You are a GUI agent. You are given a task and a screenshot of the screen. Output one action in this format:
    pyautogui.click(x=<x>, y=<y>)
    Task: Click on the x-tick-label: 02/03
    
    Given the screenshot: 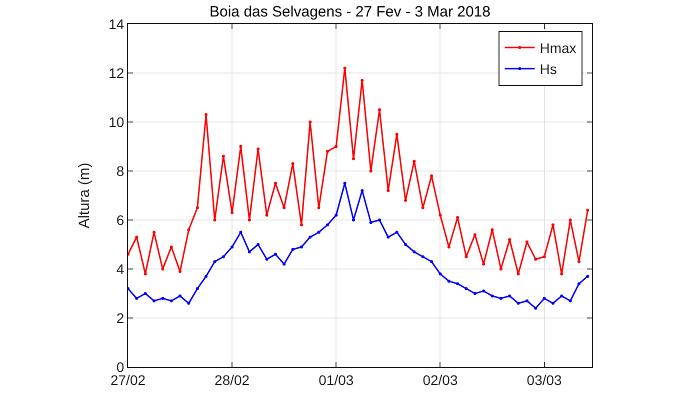 What is the action you would take?
    pyautogui.click(x=440, y=380)
    